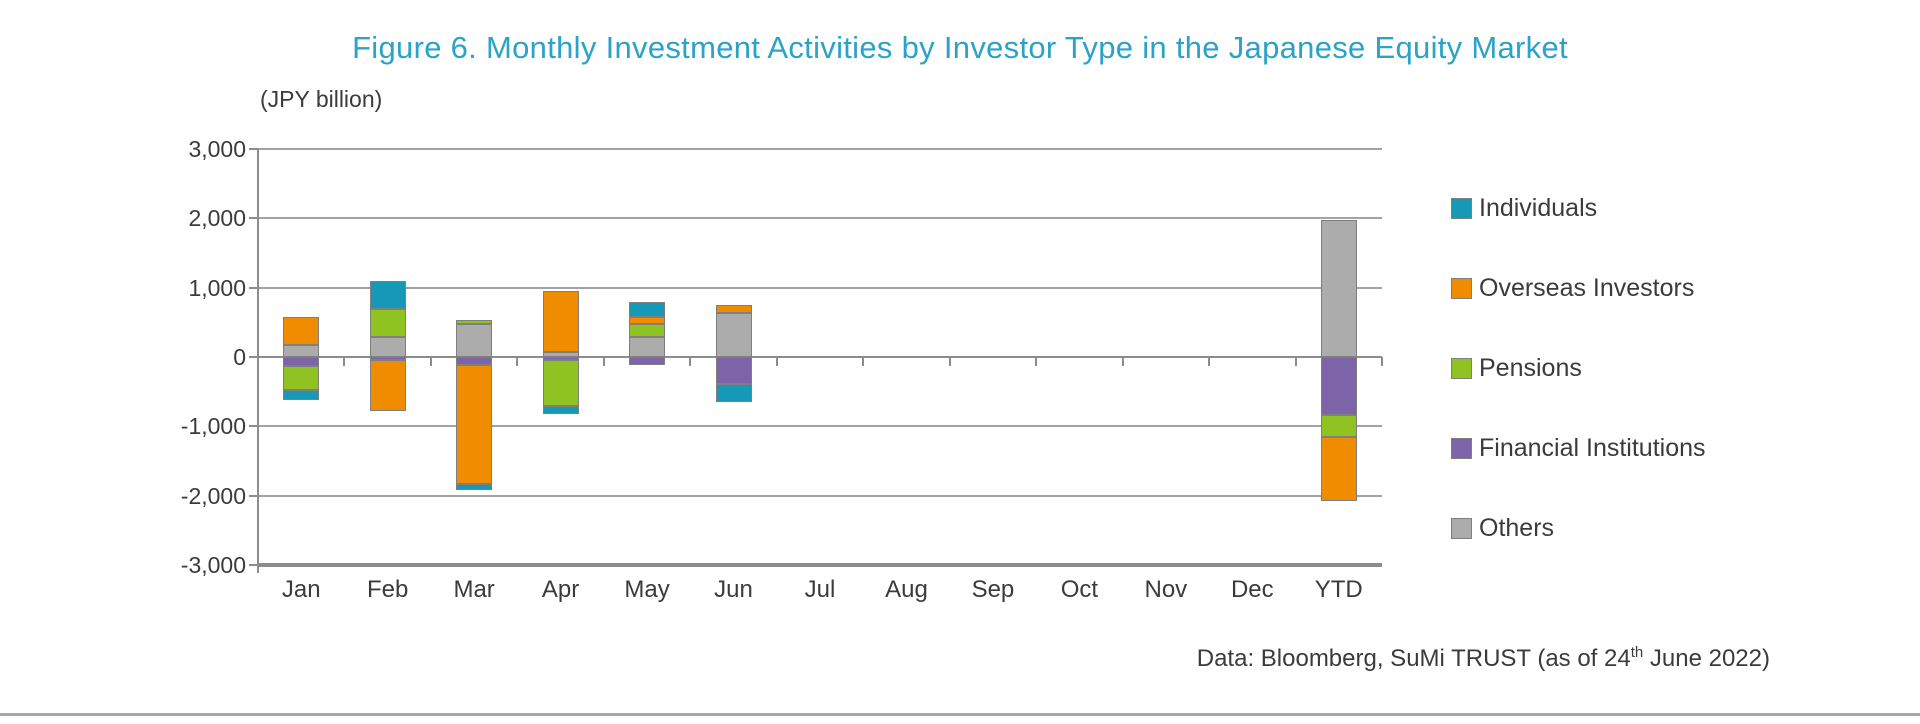 This screenshot has width=1920, height=724. I want to click on legend-swatch-overseas-investors, so click(1461, 288).